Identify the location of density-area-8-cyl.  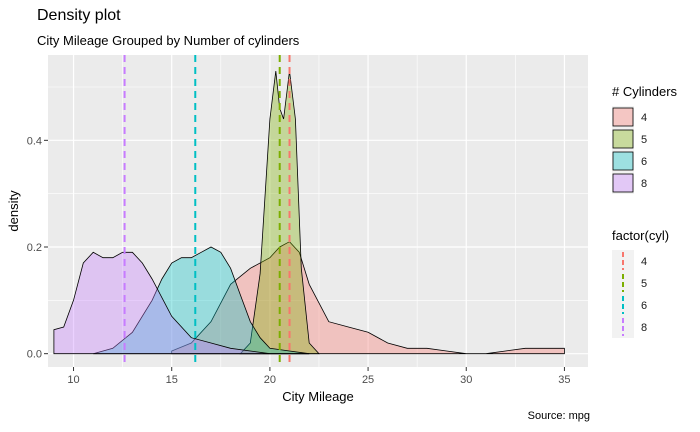
(181, 303).